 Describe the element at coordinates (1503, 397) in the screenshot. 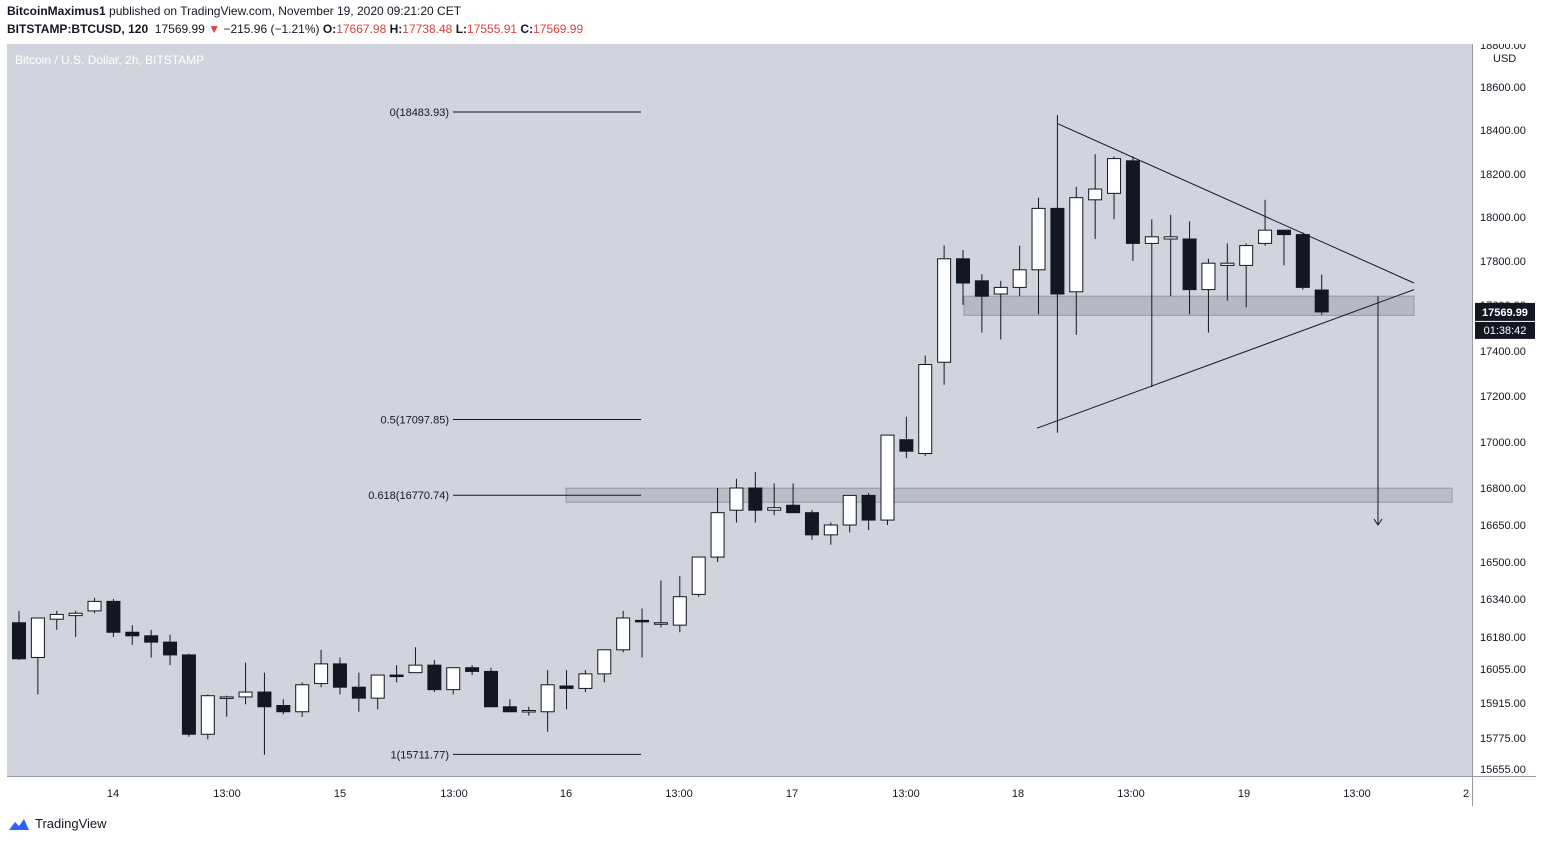

I see `price-tick-label: 17200.00` at that location.